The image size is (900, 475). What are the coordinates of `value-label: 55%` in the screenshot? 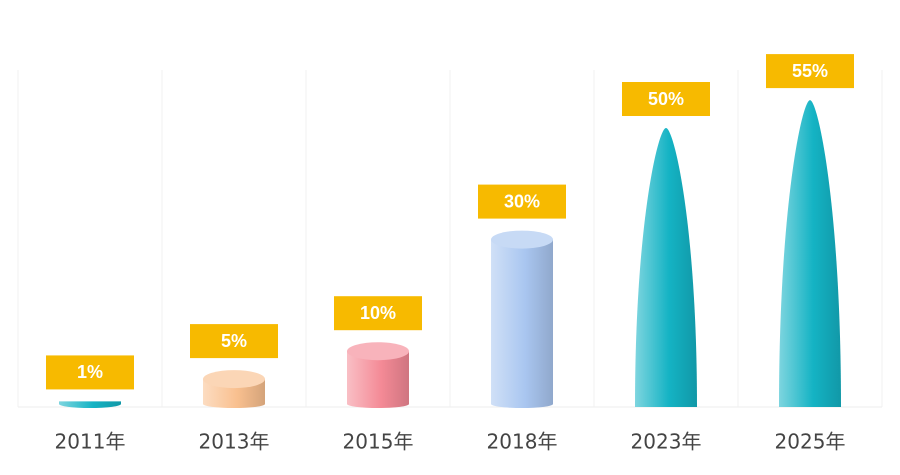 It's located at (810, 71).